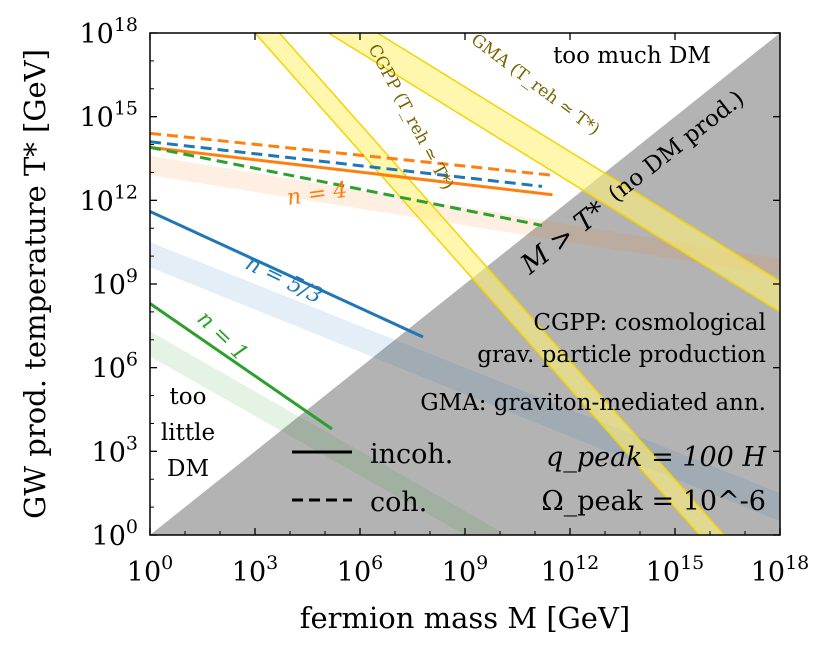 This screenshot has height=654, width=830. What do you see at coordinates (188, 469) in the screenshot?
I see `too-little-dm-label-line3: DM` at bounding box center [188, 469].